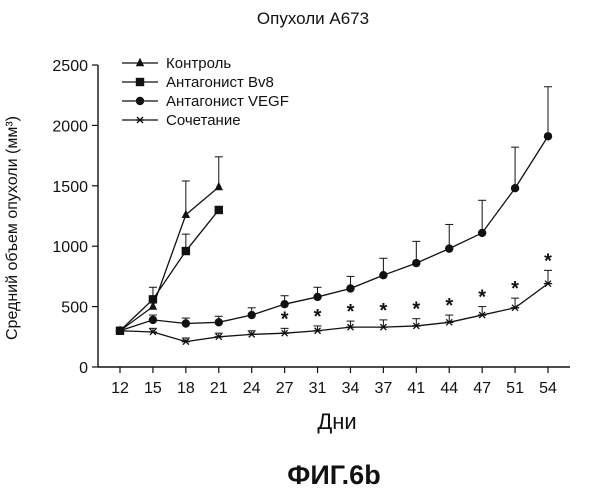 Image resolution: width=598 pixels, height=500 pixels. Describe the element at coordinates (227, 101) in the screenshot. I see `legend-label: Антагонист VEGF` at that location.